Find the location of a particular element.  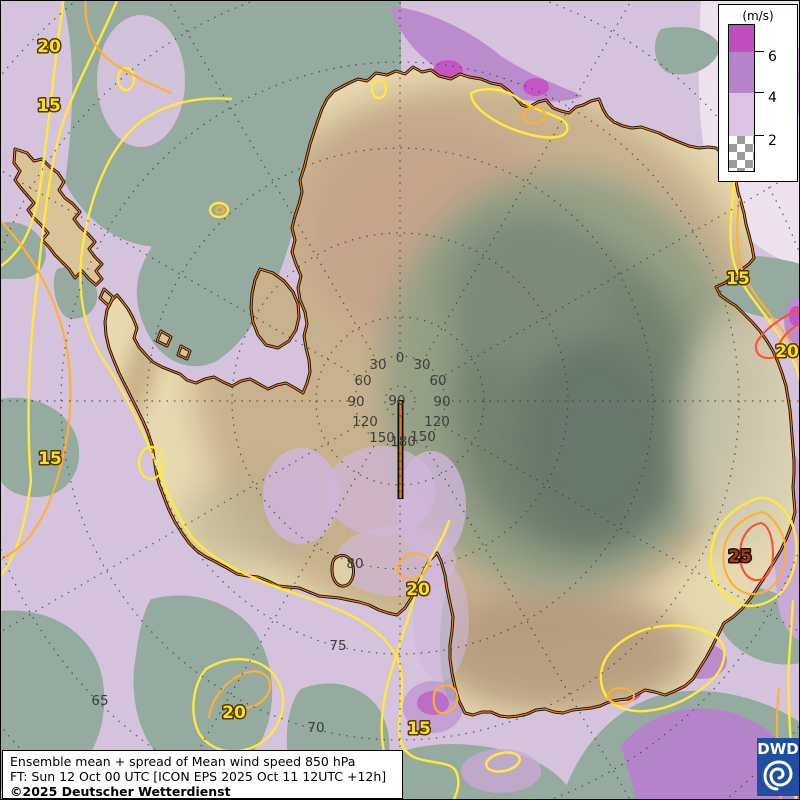

contour-label: 25 is located at coordinates (740, 557).